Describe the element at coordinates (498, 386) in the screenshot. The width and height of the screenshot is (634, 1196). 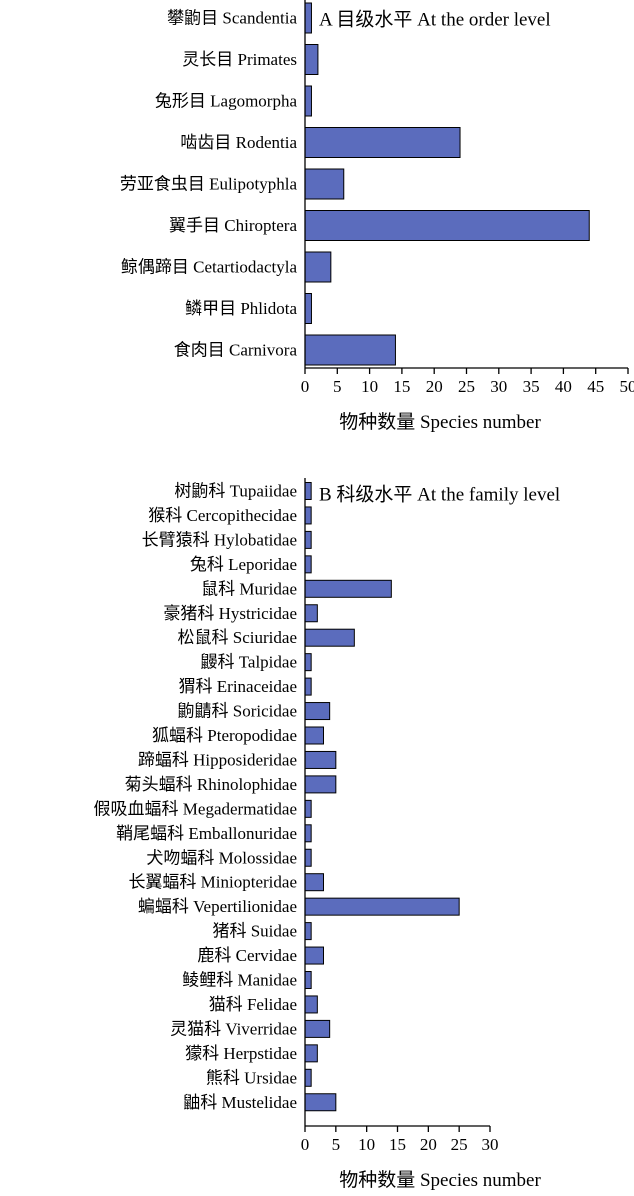
I see `x-tick-label-a-6: 30` at that location.